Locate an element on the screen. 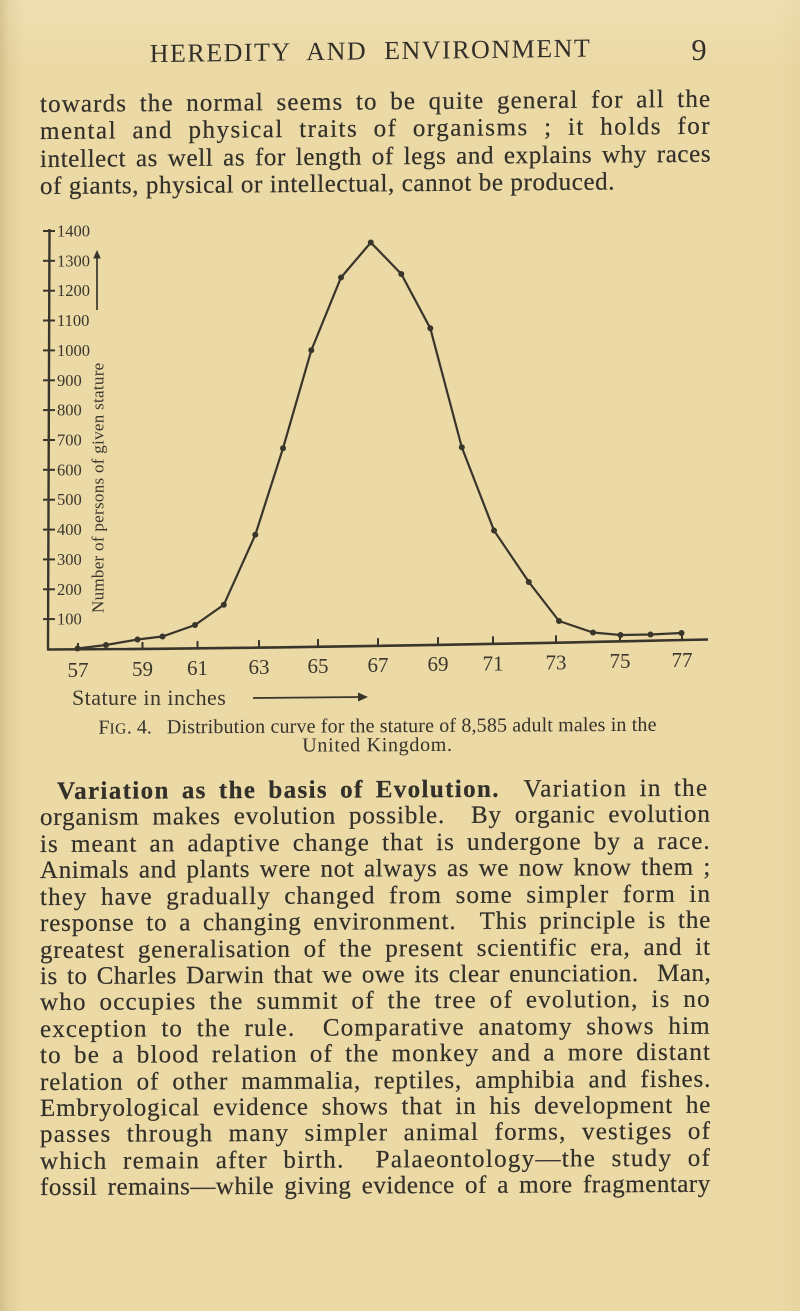 Image resolution: width=800 pixels, height=1311 pixels. svg-text: 700 is located at coordinates (69, 440).